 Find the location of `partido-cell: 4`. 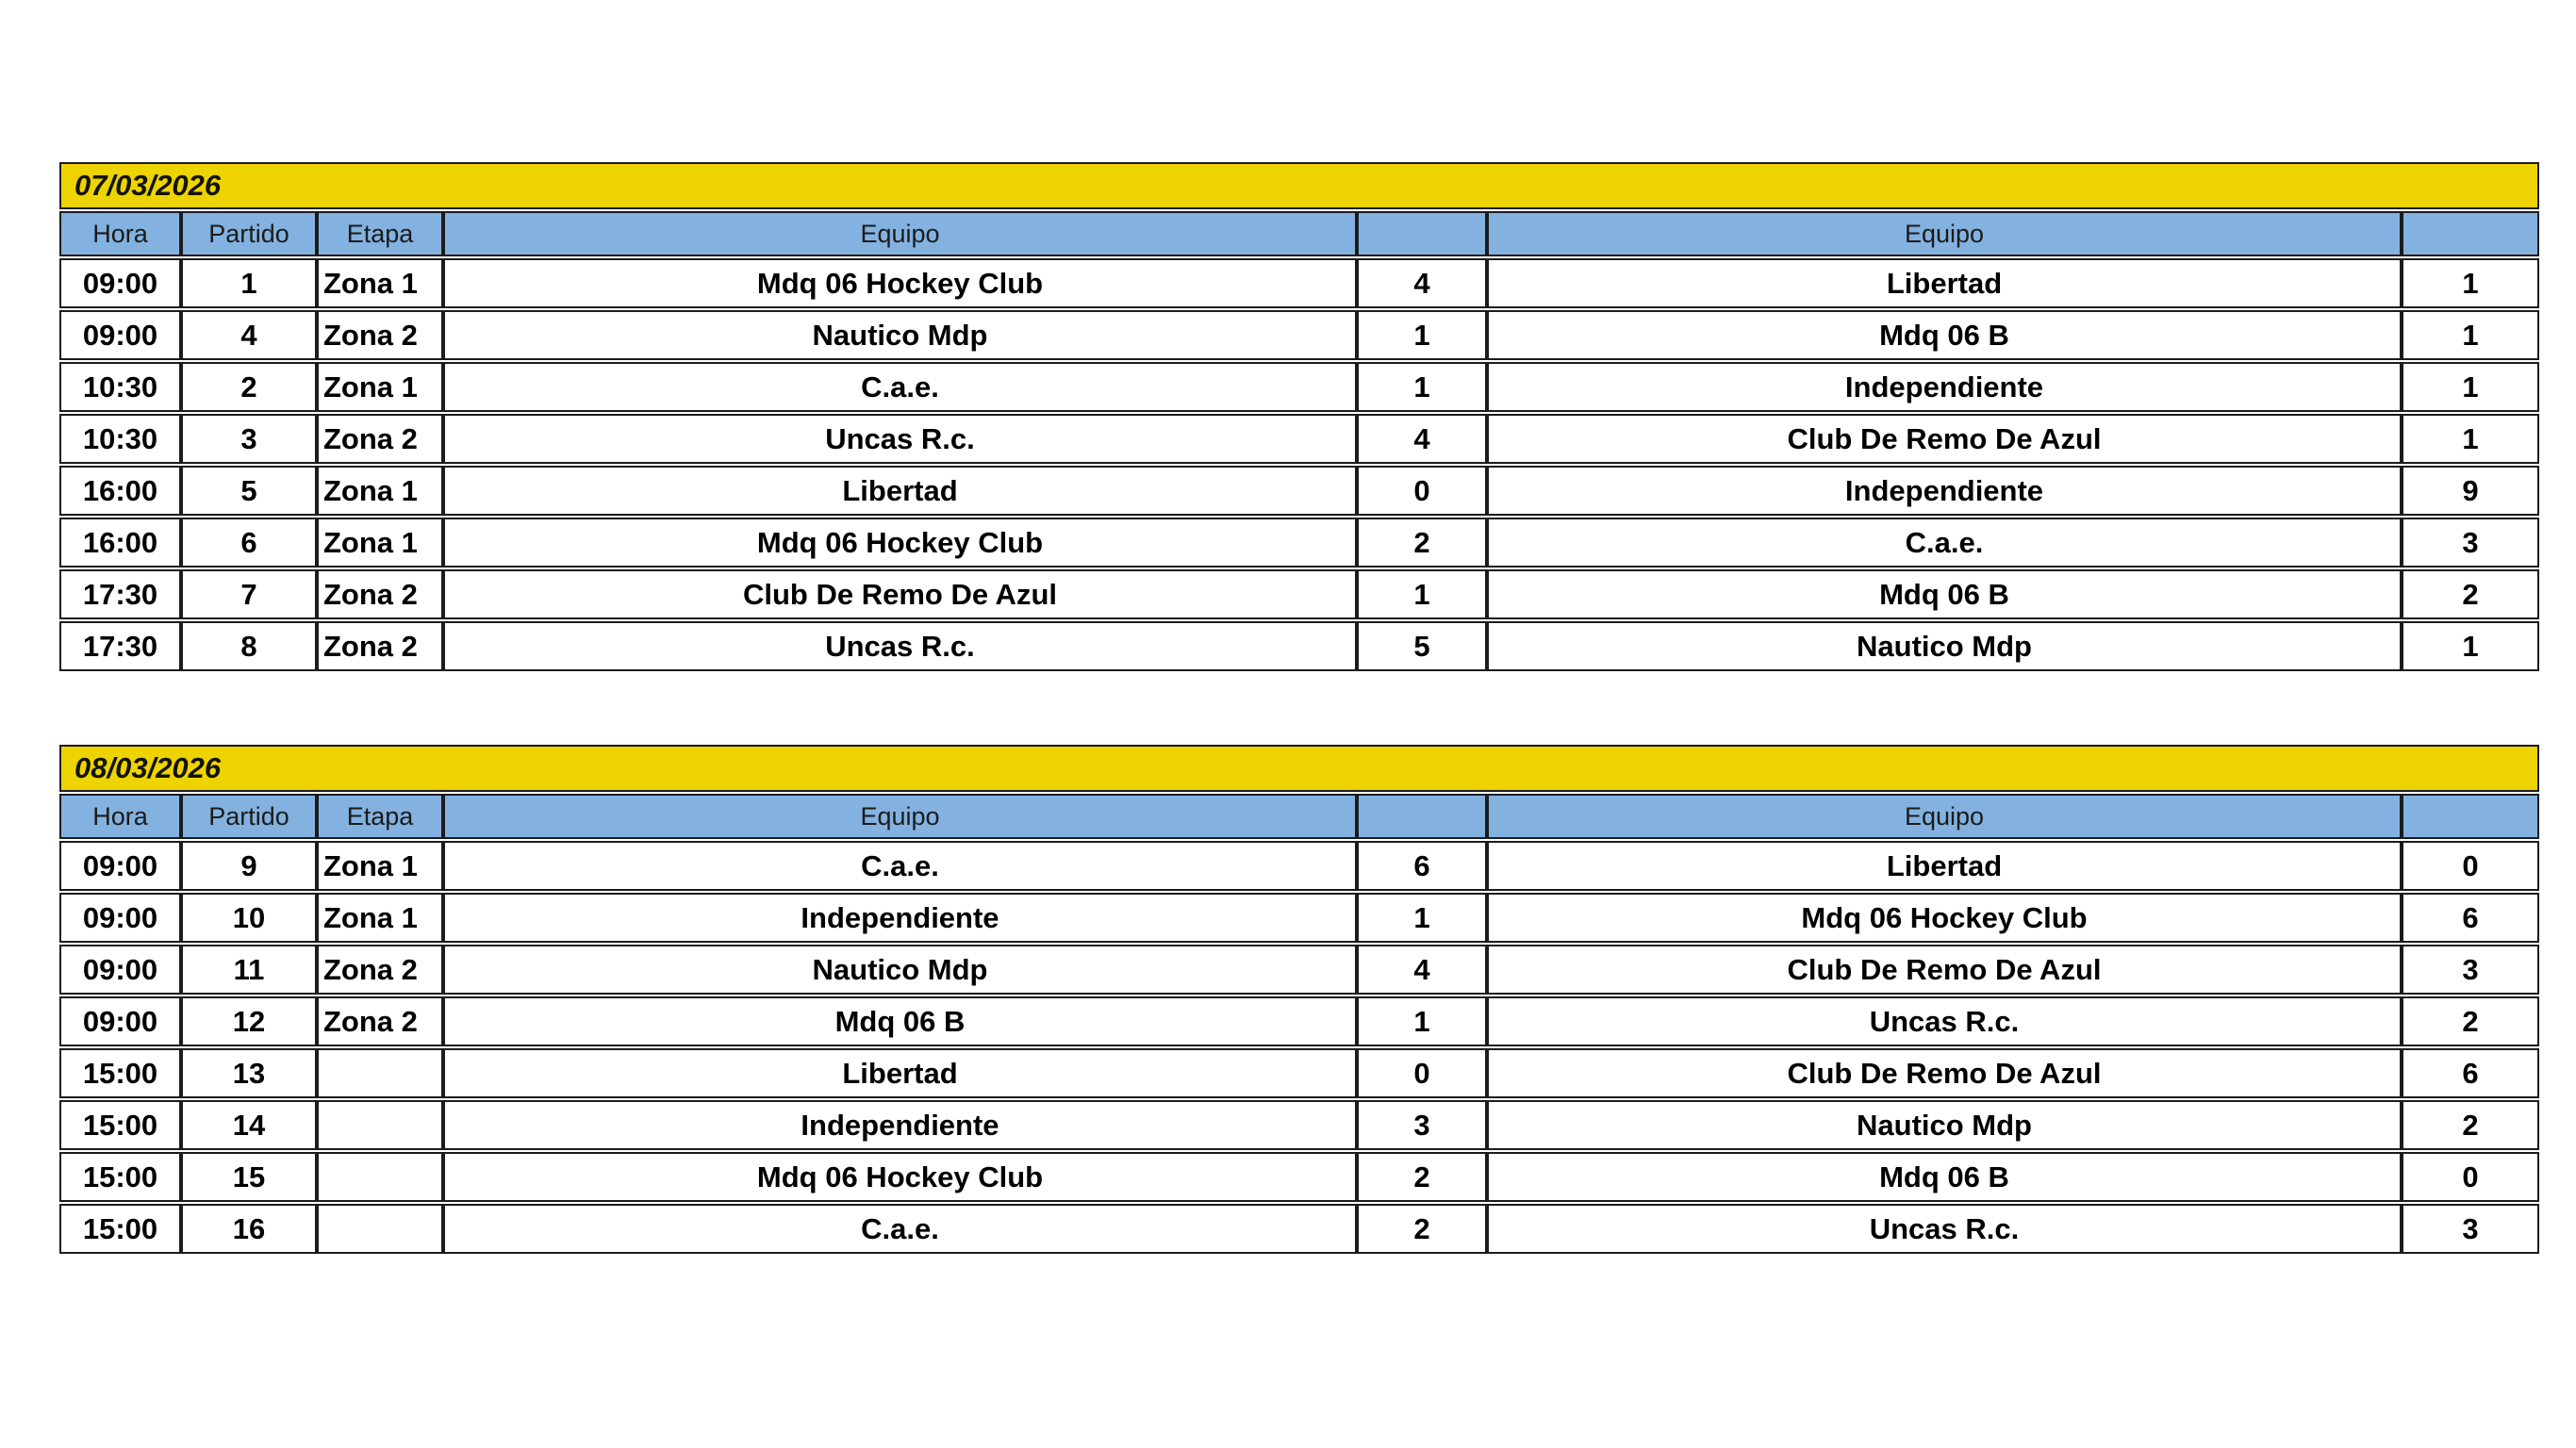

partido-cell: 4 is located at coordinates (249, 335).